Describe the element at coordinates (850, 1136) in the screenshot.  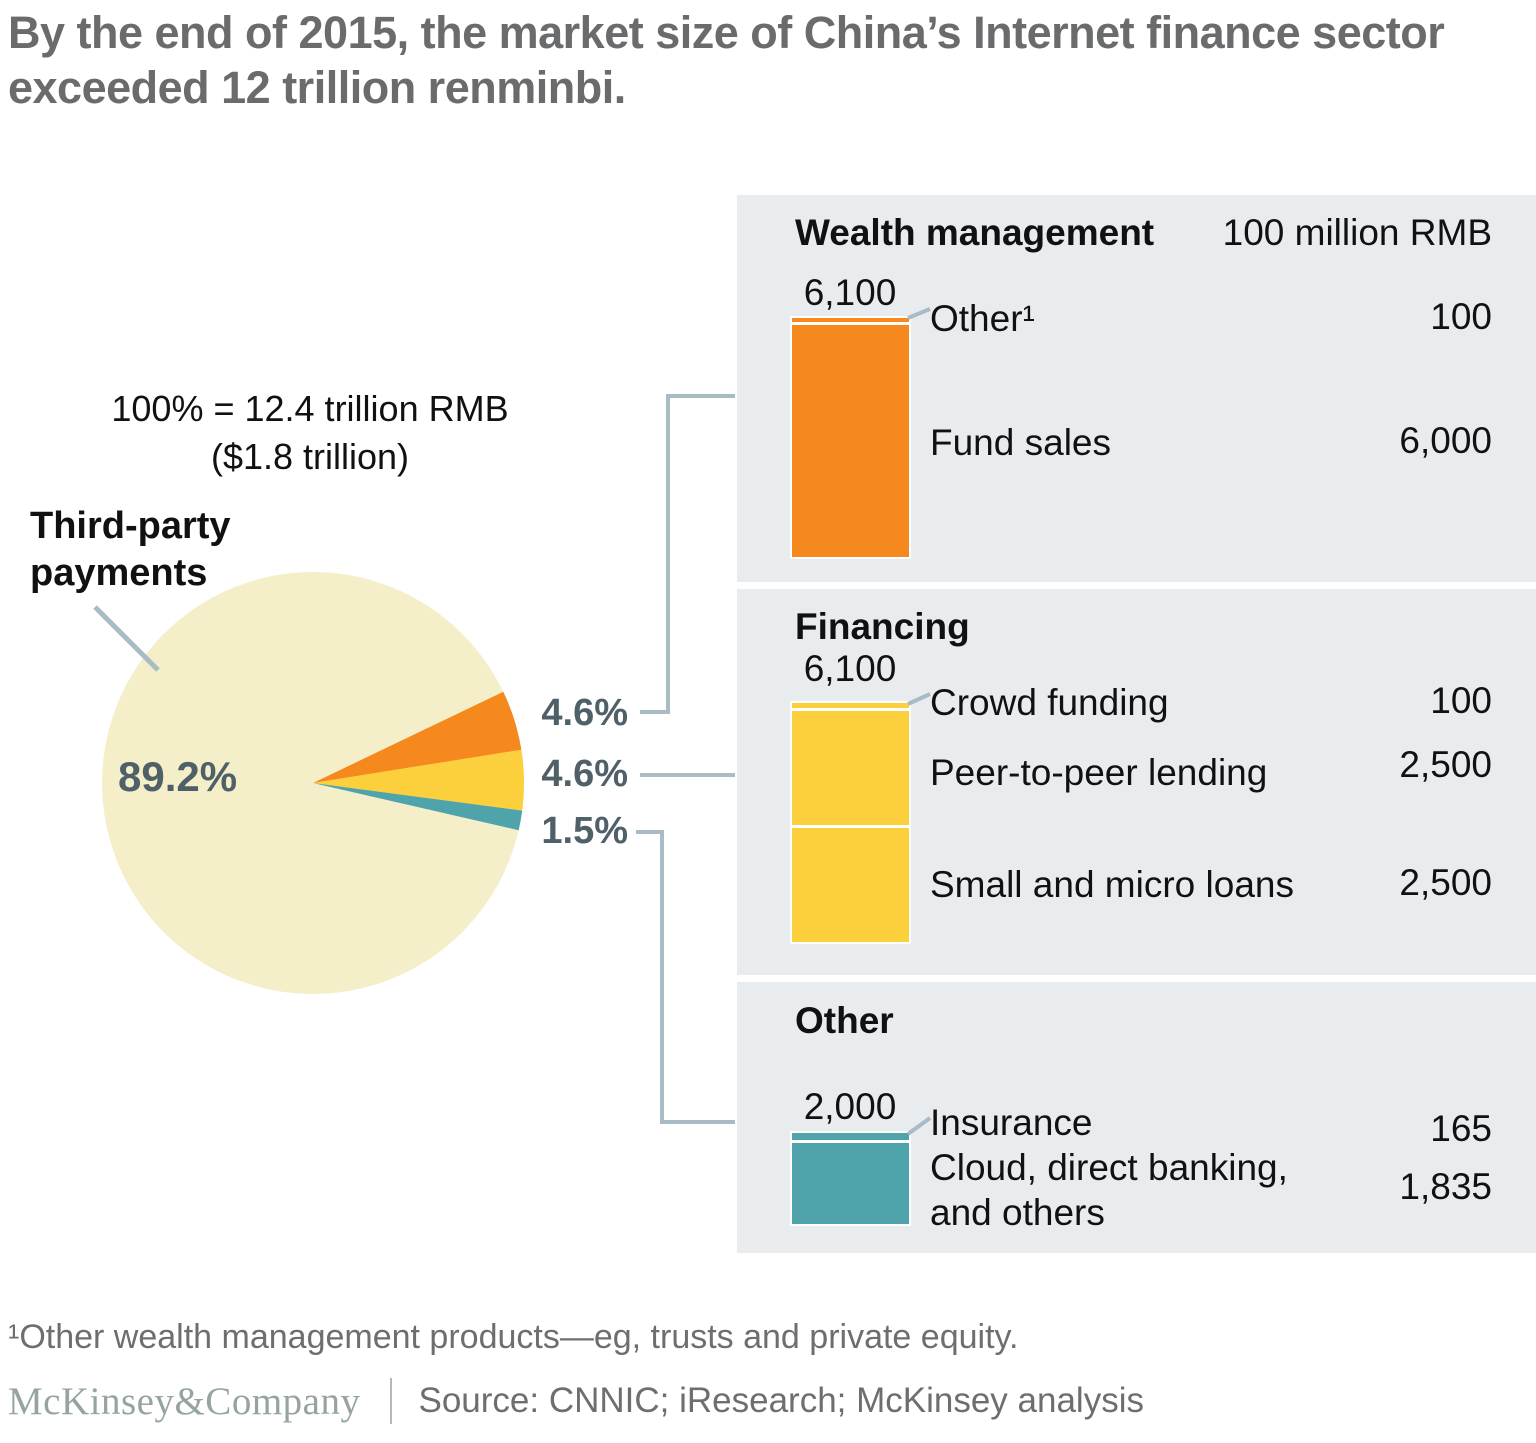
I see `bar-segment-insurance` at that location.